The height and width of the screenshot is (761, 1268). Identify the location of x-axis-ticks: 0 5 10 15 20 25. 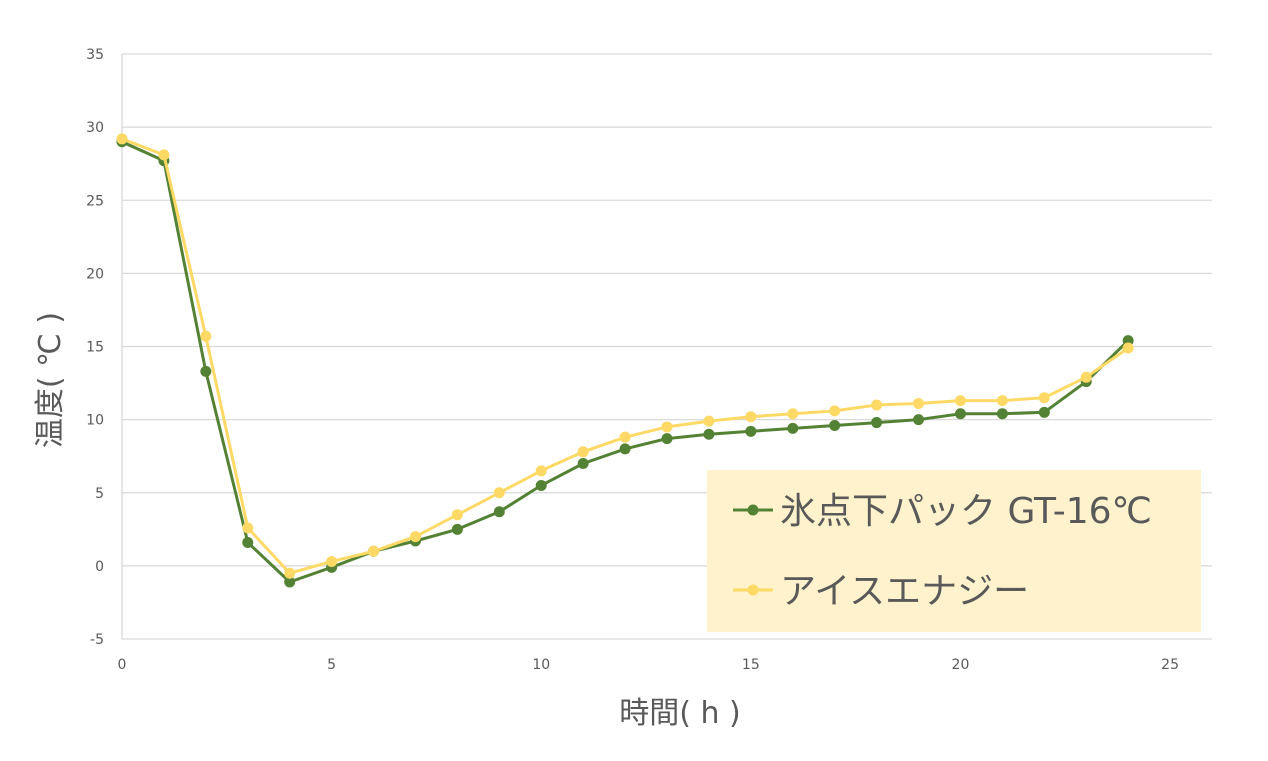
(648, 665).